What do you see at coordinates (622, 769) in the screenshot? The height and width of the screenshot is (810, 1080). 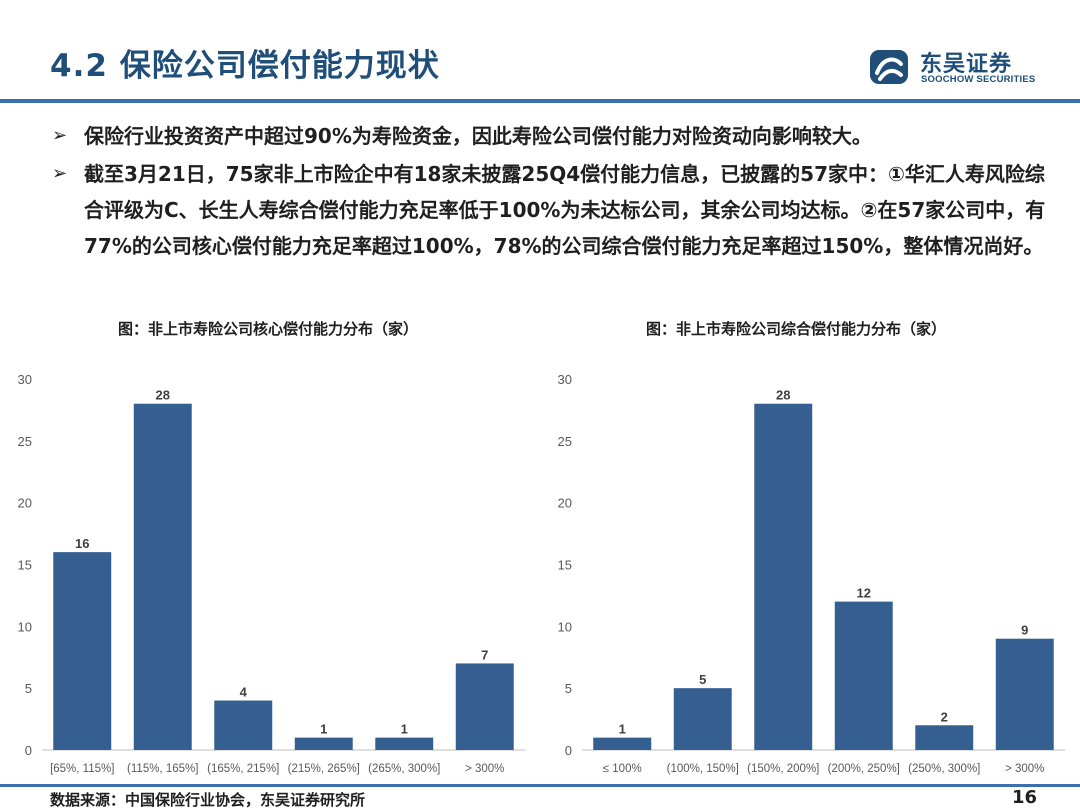 I see `x-category-label: ≤ 100%` at bounding box center [622, 769].